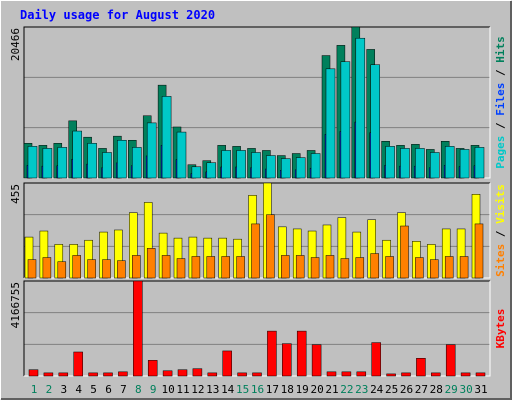 Image resolution: width=512 pixels, height=400 pixels. I want to click on legend: Sites / Visits, so click(500, 230).